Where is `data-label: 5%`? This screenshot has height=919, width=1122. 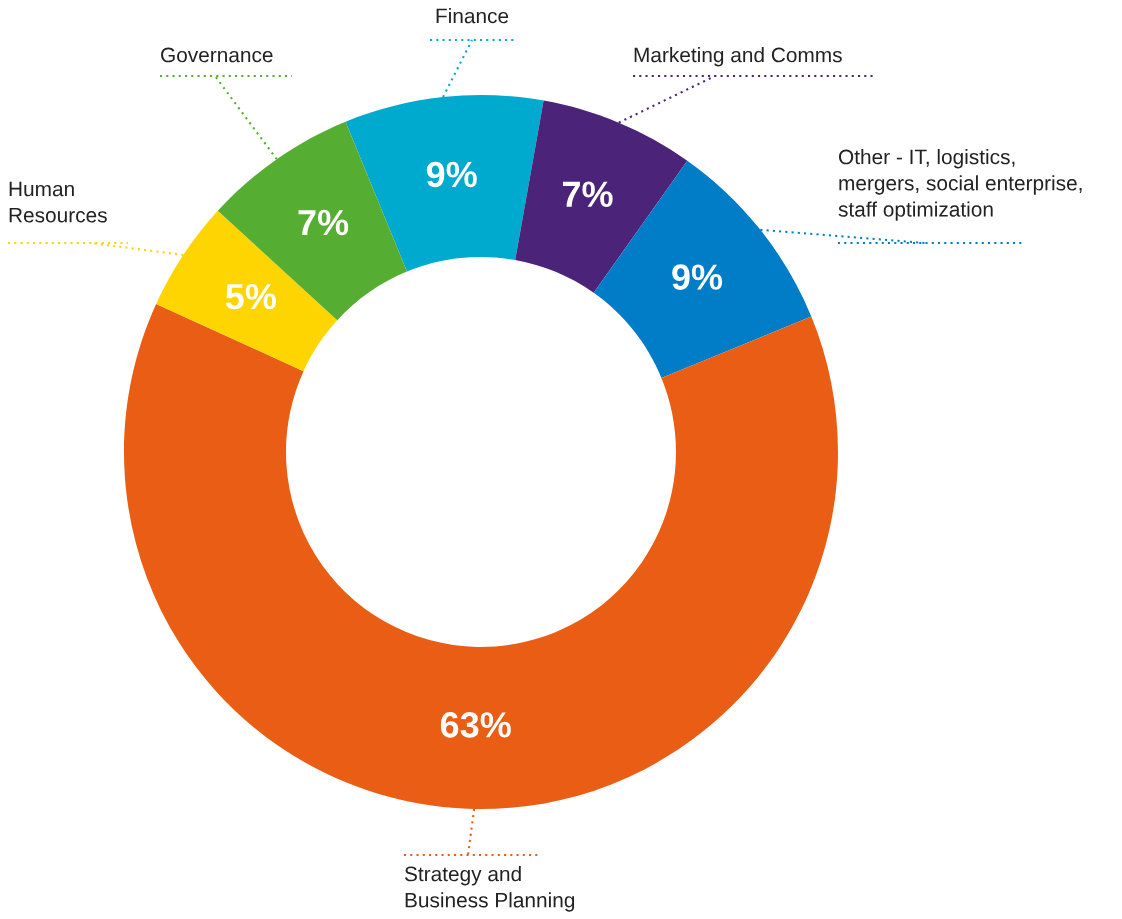
data-label: 5% is located at coordinates (250, 296).